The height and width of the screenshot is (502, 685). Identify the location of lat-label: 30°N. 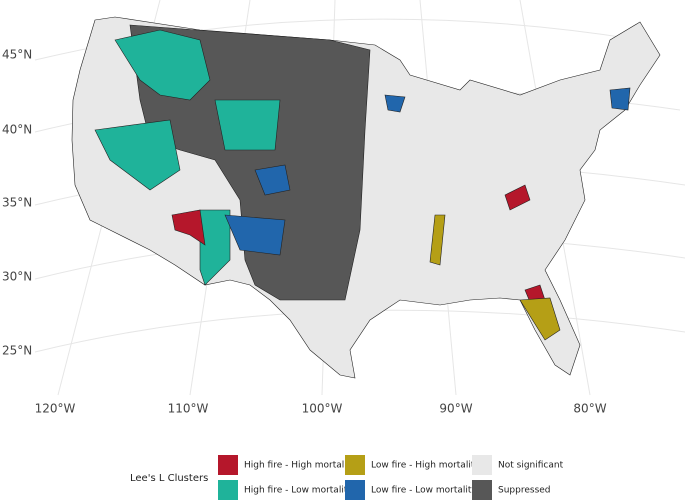
(17, 277).